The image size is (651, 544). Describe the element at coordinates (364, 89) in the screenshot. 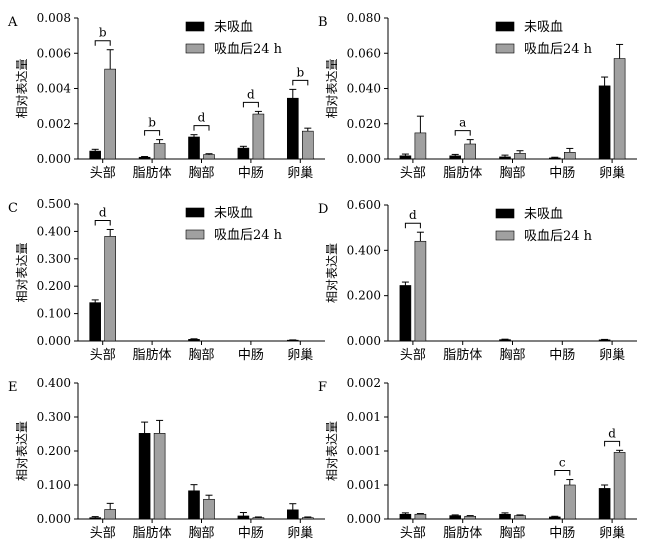

I see `y-tick-label: 0.040` at that location.